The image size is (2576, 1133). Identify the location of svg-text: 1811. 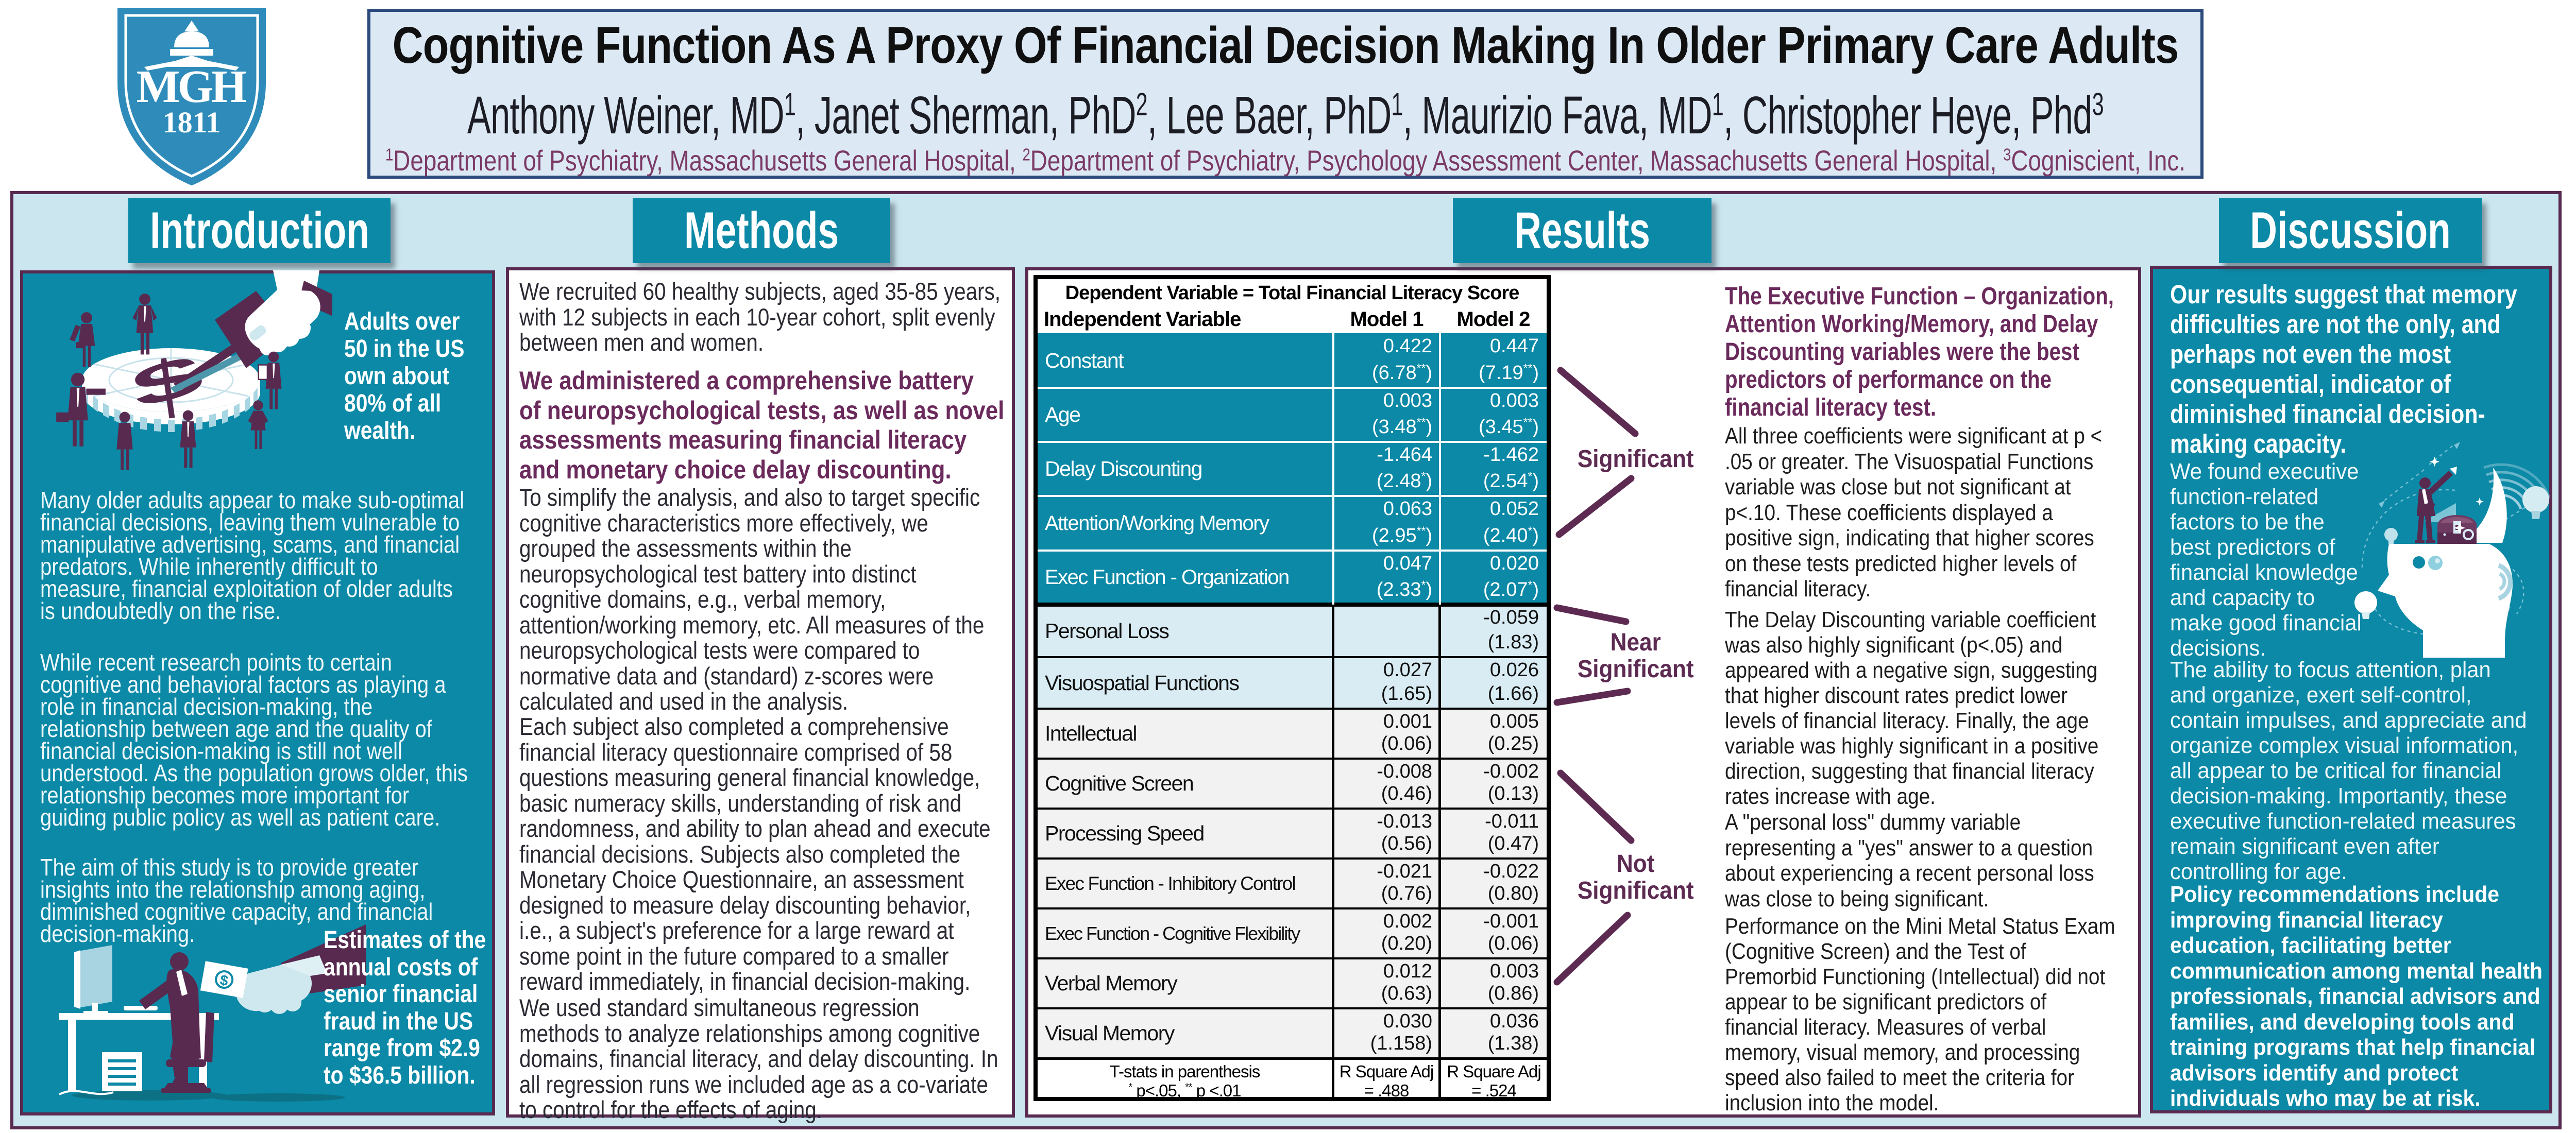
(192, 122).